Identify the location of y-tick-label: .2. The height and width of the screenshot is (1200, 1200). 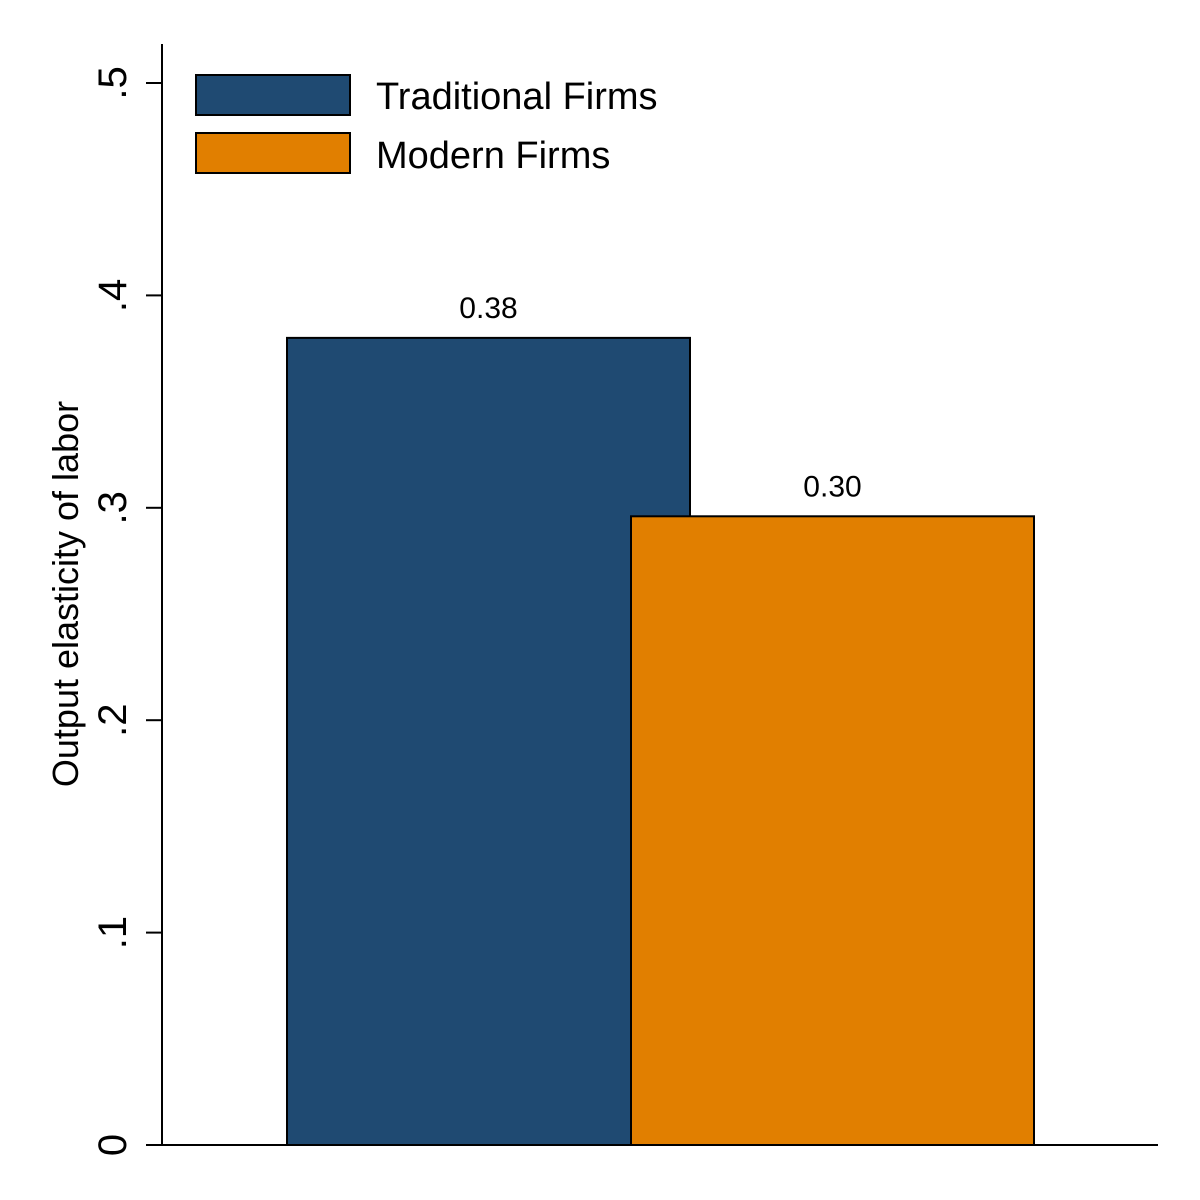
(113, 720).